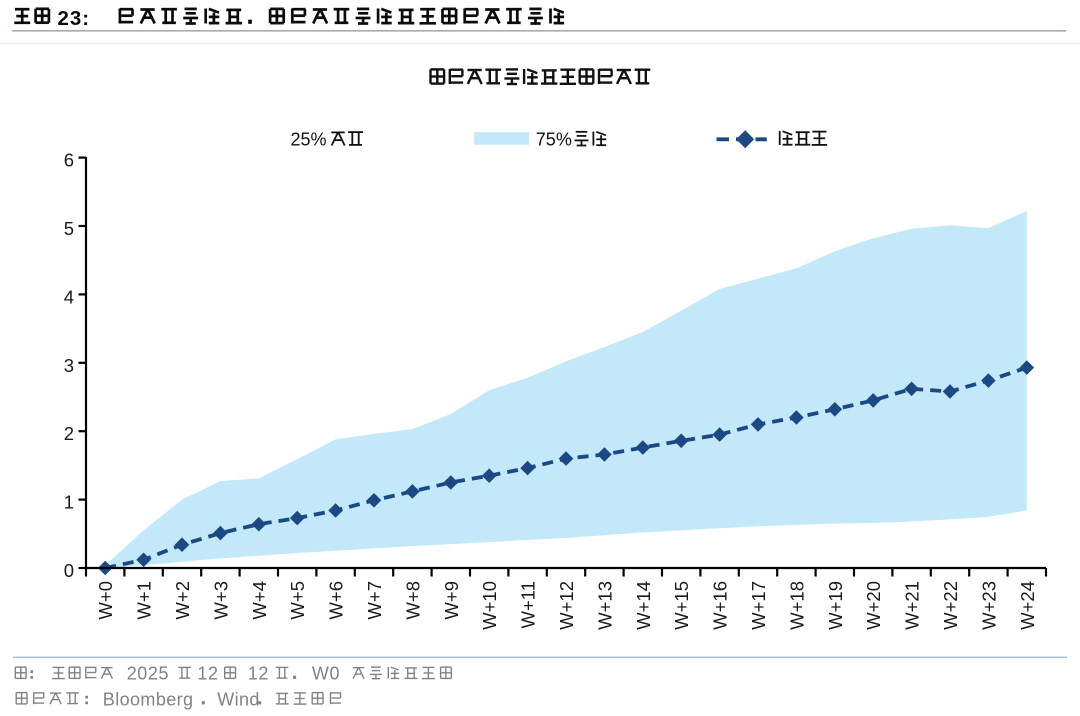 Image resolution: width=1080 pixels, height=716 pixels. Describe the element at coordinates (912, 605) in the screenshot. I see `svg-text: W+21` at that location.